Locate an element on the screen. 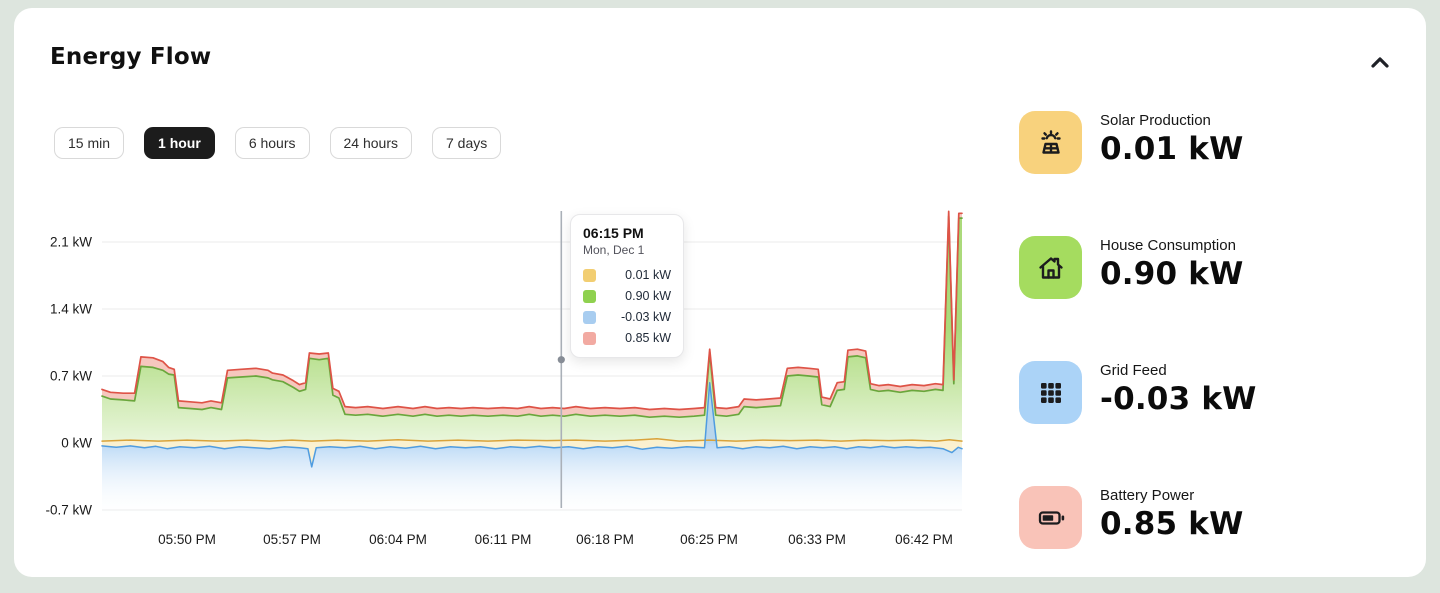  y-axis-label: 0 kW is located at coordinates (76, 443).